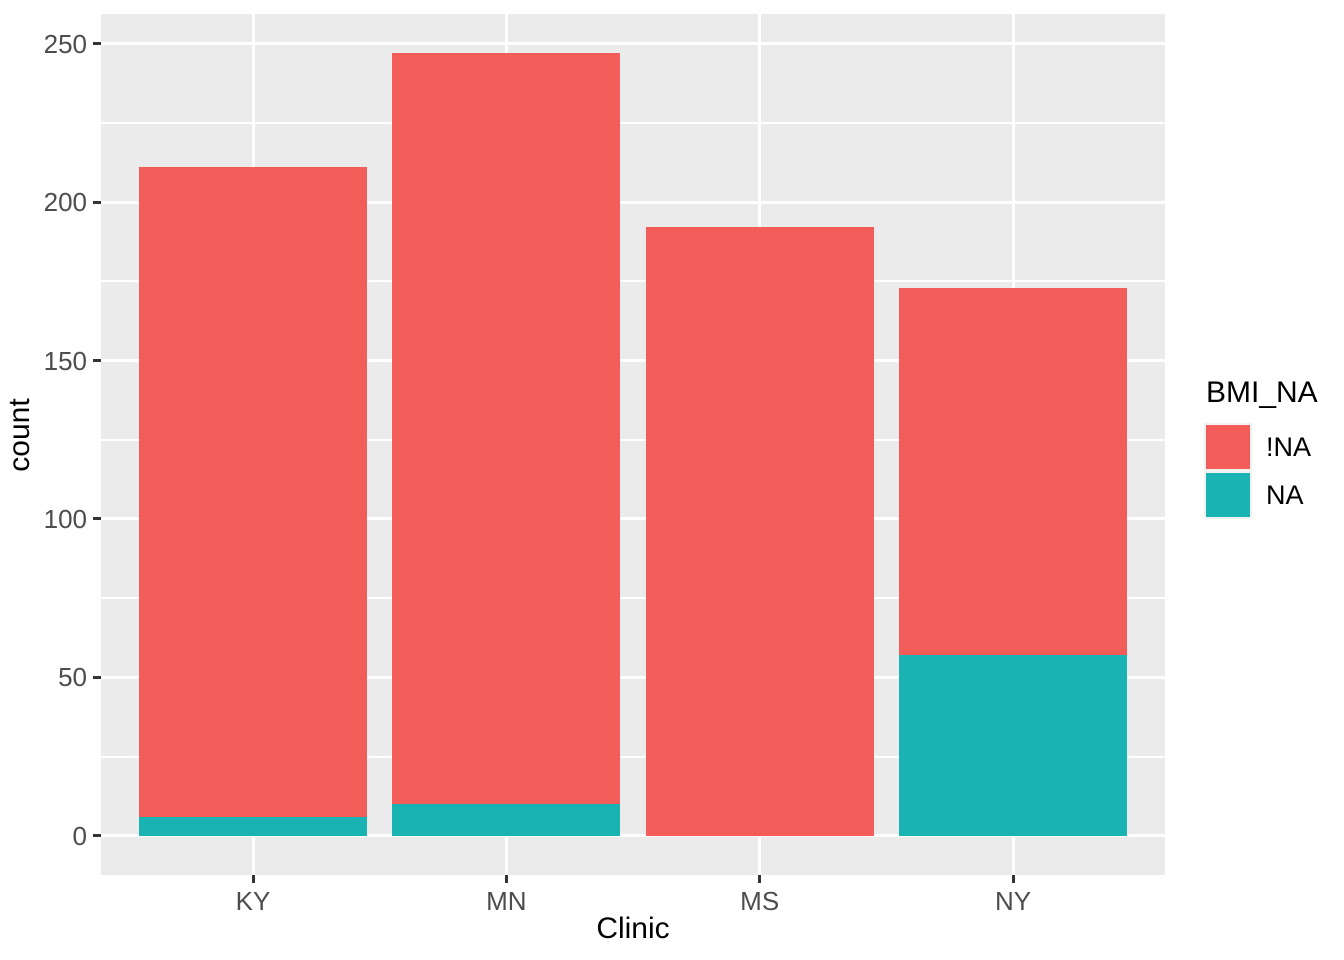 Image resolution: width=1344 pixels, height=960 pixels. Describe the element at coordinates (79, 835) in the screenshot. I see `y-tick-label: 0` at that location.